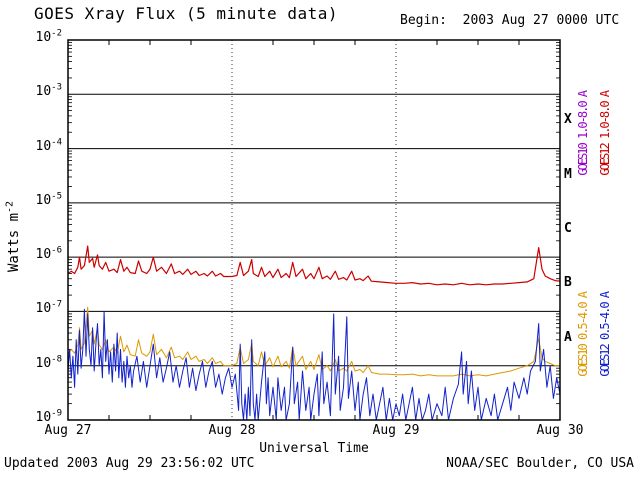  What do you see at coordinates (49, 308) in the screenshot?
I see `y-tick-label-1e-7: 10⁻⁷` at bounding box center [49, 308].